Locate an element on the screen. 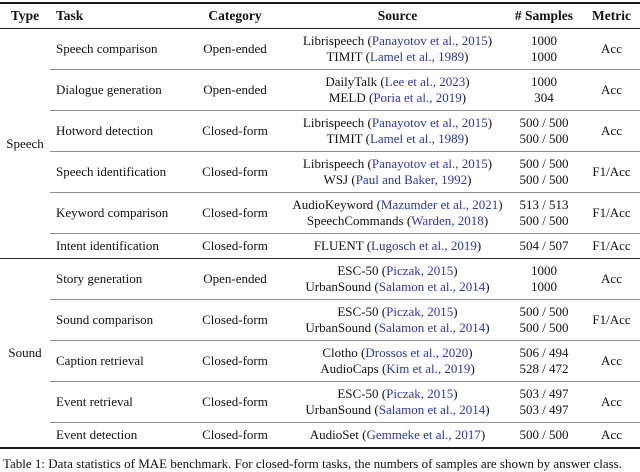 The height and width of the screenshot is (472, 640). citation-link: Mazumder et al., 2021 is located at coordinates (439, 204).